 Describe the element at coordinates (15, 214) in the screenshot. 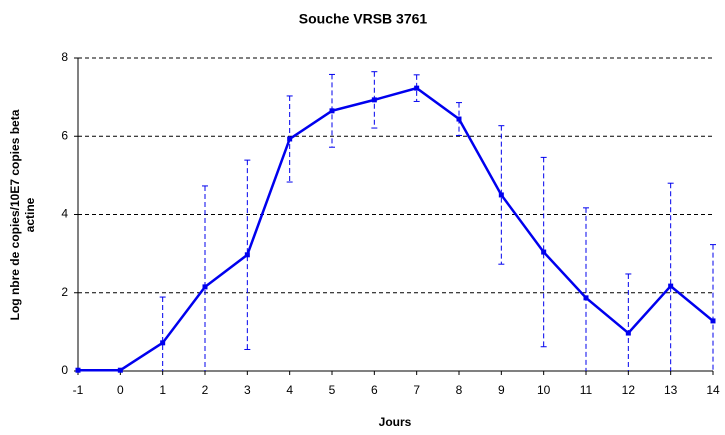

I see `y-axis-label: Log nbre de copies/10E7 copies beta` at that location.